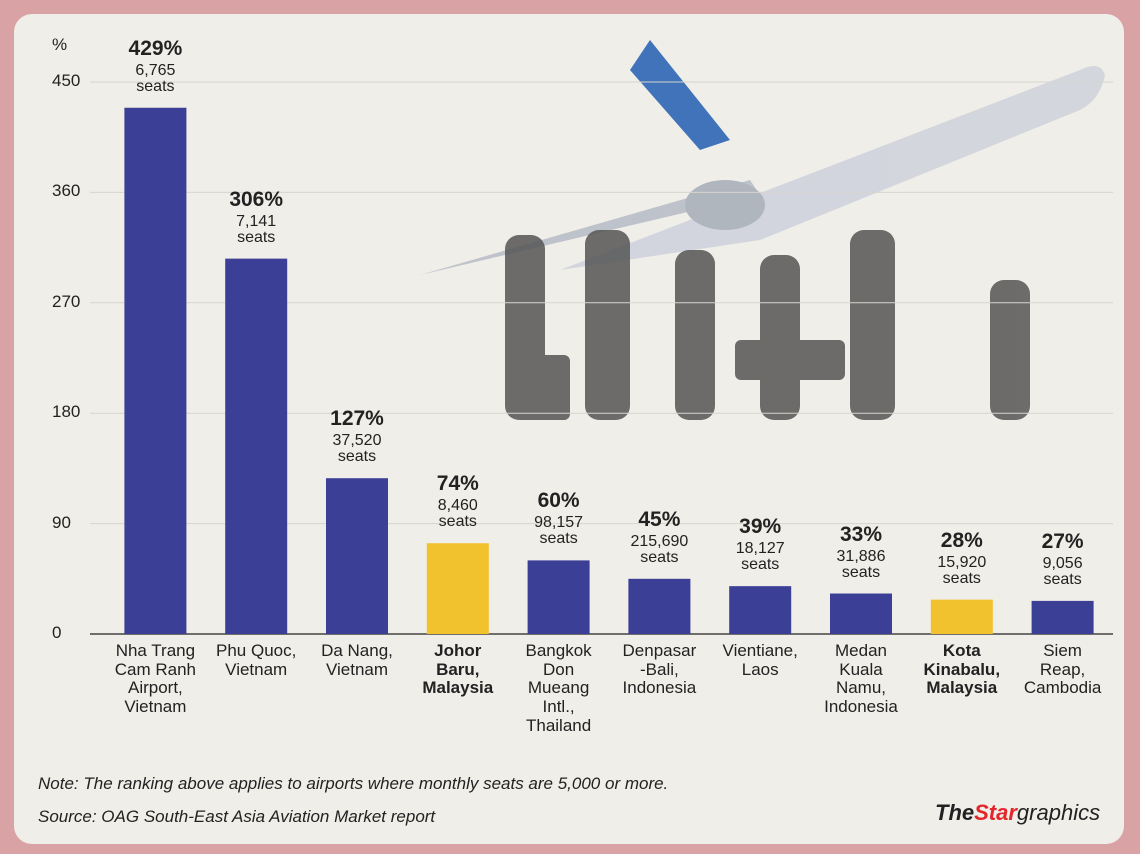 This screenshot has width=1140, height=854. What do you see at coordinates (66, 191) in the screenshot?
I see `y-tick-label: 360` at bounding box center [66, 191].